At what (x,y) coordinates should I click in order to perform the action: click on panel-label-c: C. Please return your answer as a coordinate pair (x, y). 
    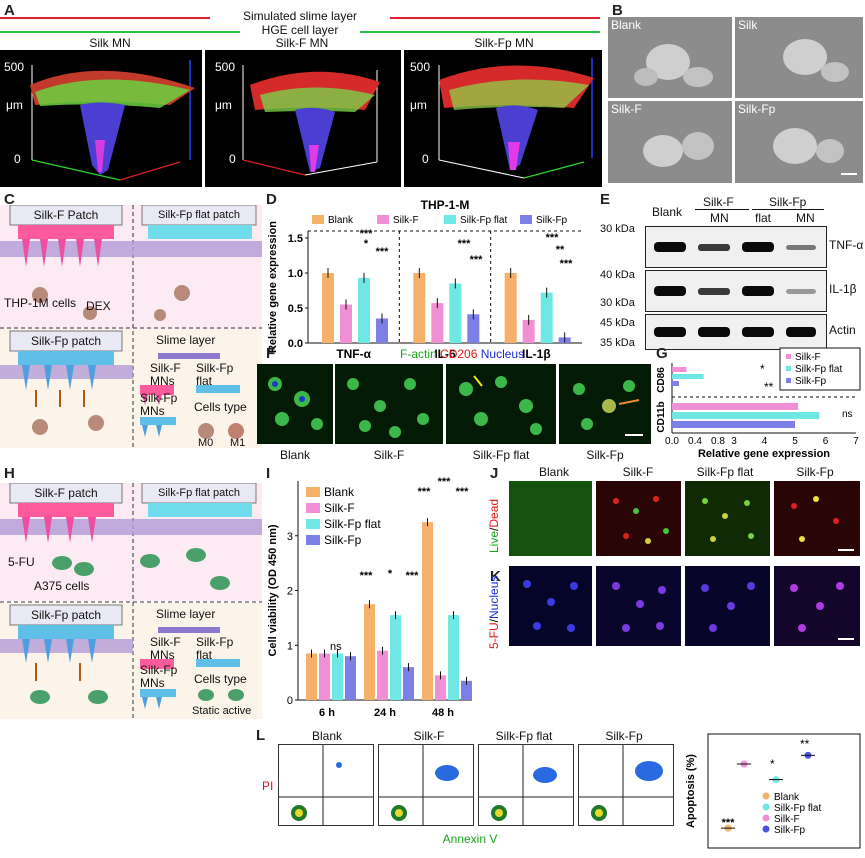
    Looking at the image, I should click on (9, 199).